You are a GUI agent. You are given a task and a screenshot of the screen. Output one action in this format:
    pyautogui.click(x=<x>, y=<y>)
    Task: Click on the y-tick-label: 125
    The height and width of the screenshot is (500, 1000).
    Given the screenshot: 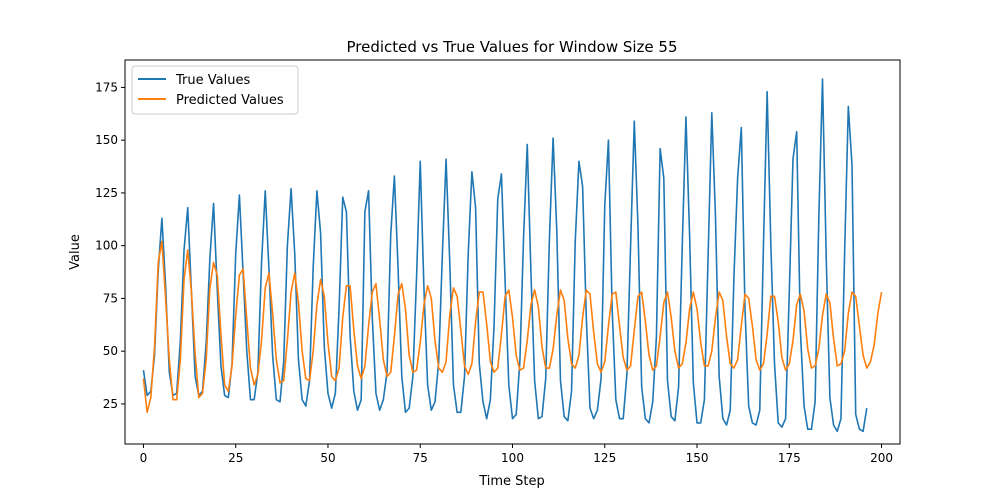 What is the action you would take?
    pyautogui.click(x=106, y=193)
    